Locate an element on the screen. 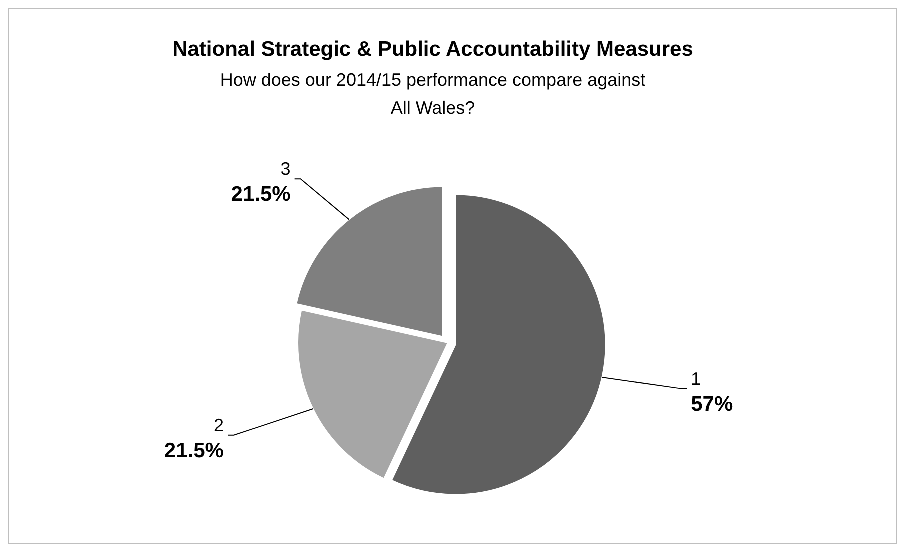 Image resolution: width=910 pixels, height=553 pixels. chart-title: National Strategic & Public Accountability Measures is located at coordinates (433, 49).